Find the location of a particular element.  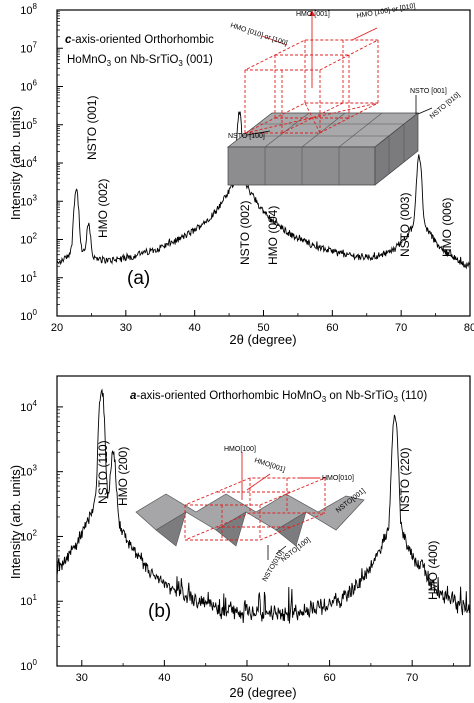

peak-label: HMO (400) is located at coordinates (433, 570).